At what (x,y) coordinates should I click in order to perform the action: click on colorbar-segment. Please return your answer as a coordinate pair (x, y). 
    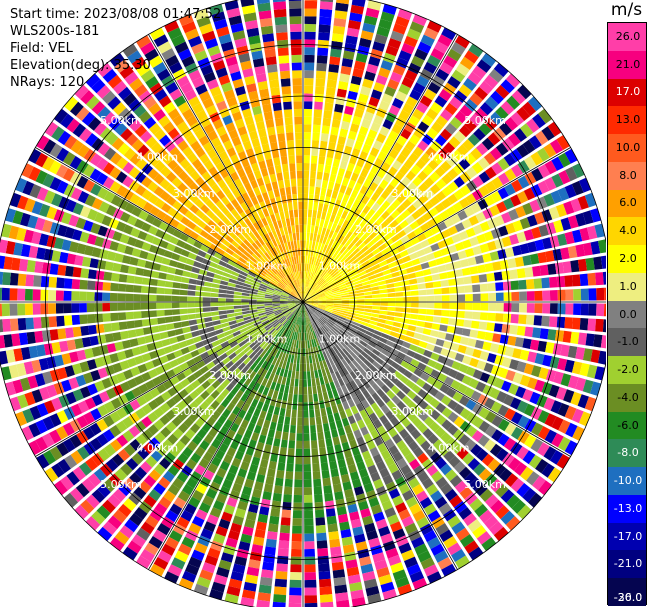
    Looking at the image, I should click on (627, 370).